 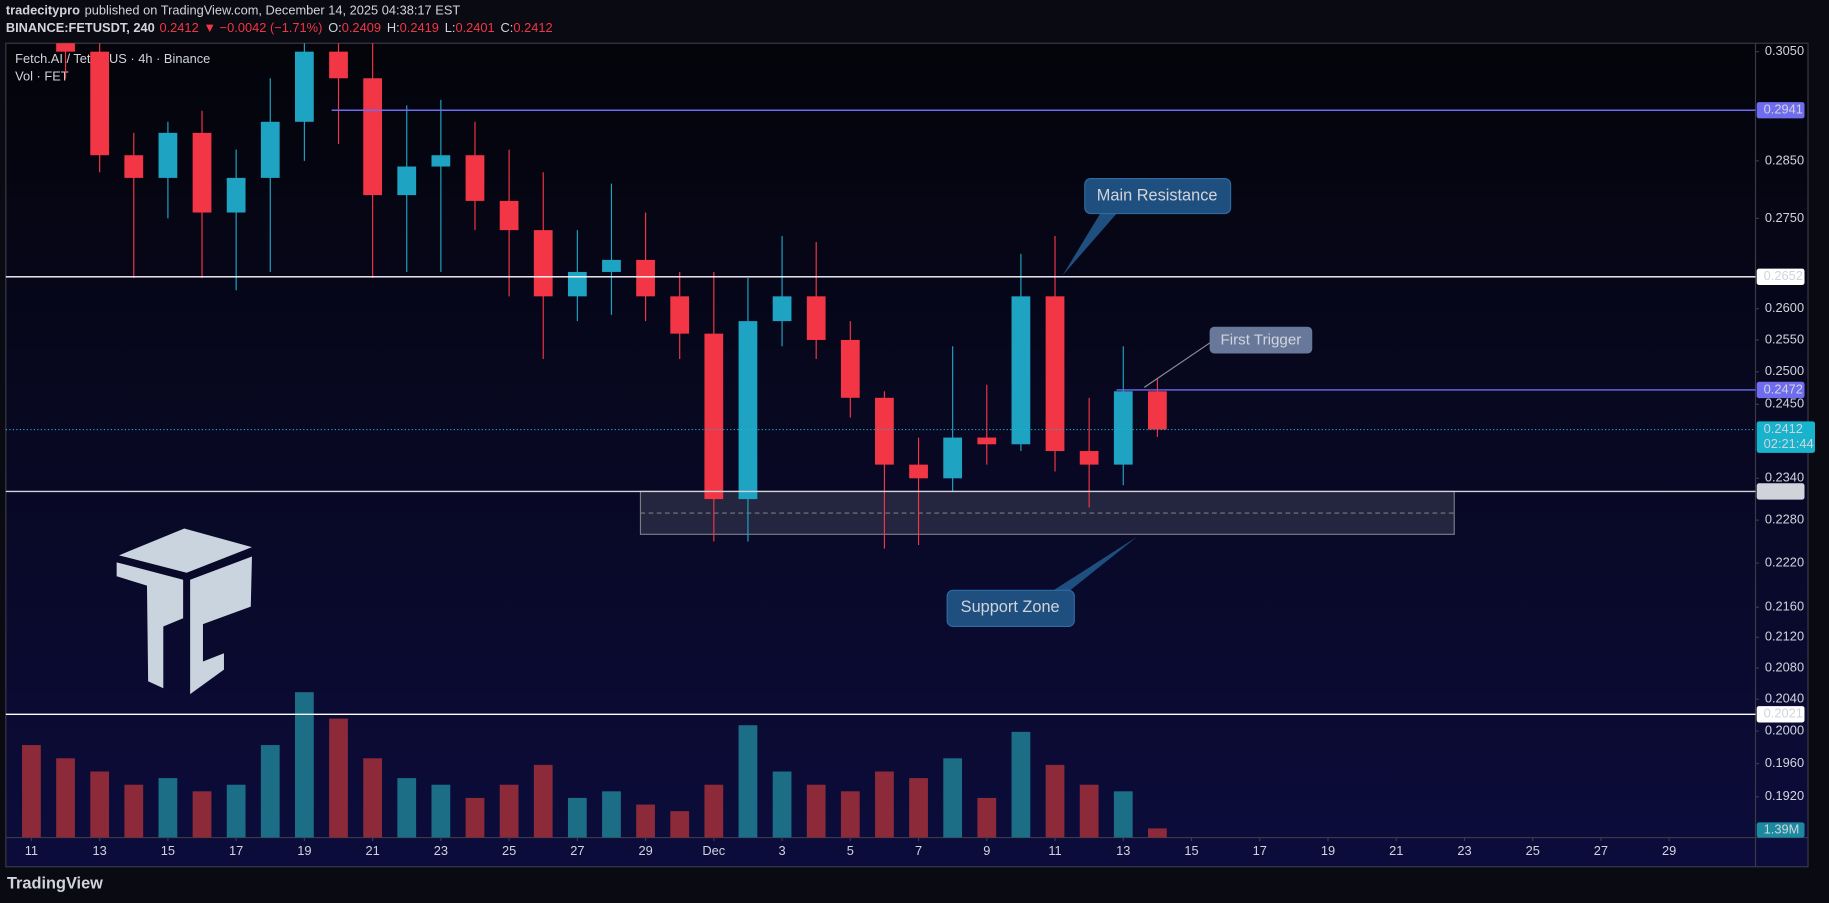 I want to click on callout-text: Main Resistance, so click(x=1157, y=195).